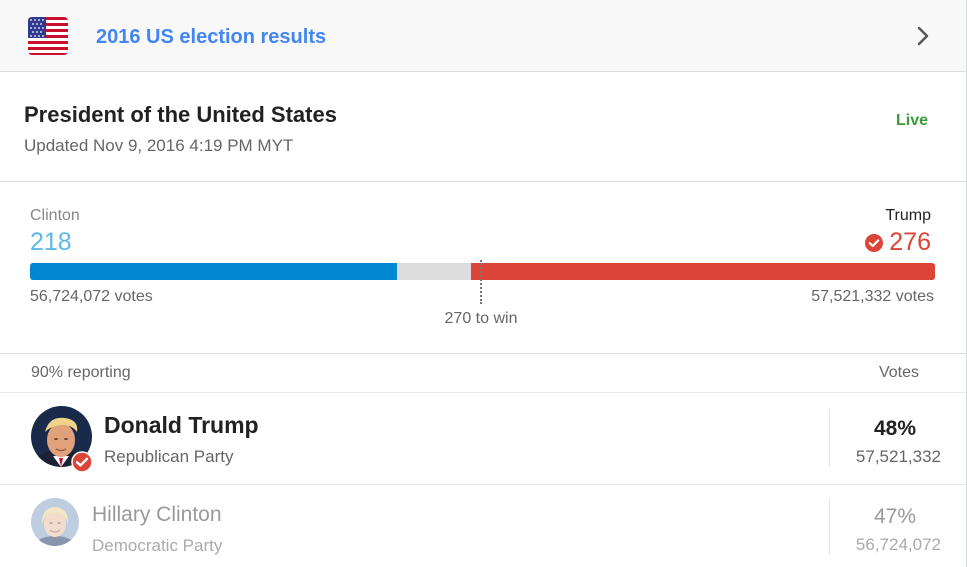 This screenshot has height=567, width=967. Describe the element at coordinates (911, 120) in the screenshot. I see `live-badge: Live` at that location.